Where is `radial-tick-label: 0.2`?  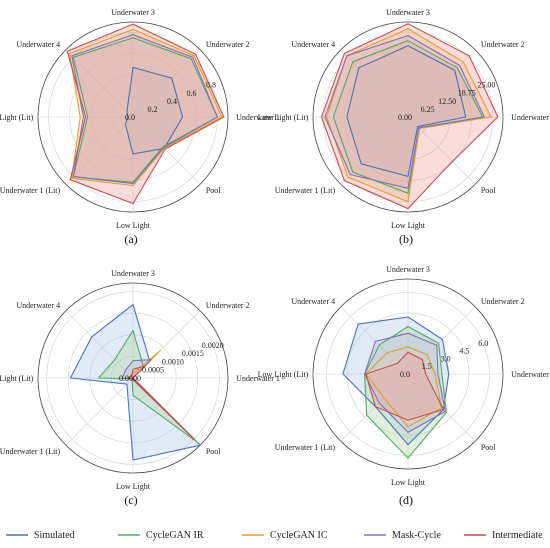
radial-tick-label: 0.2 is located at coordinates (153, 109).